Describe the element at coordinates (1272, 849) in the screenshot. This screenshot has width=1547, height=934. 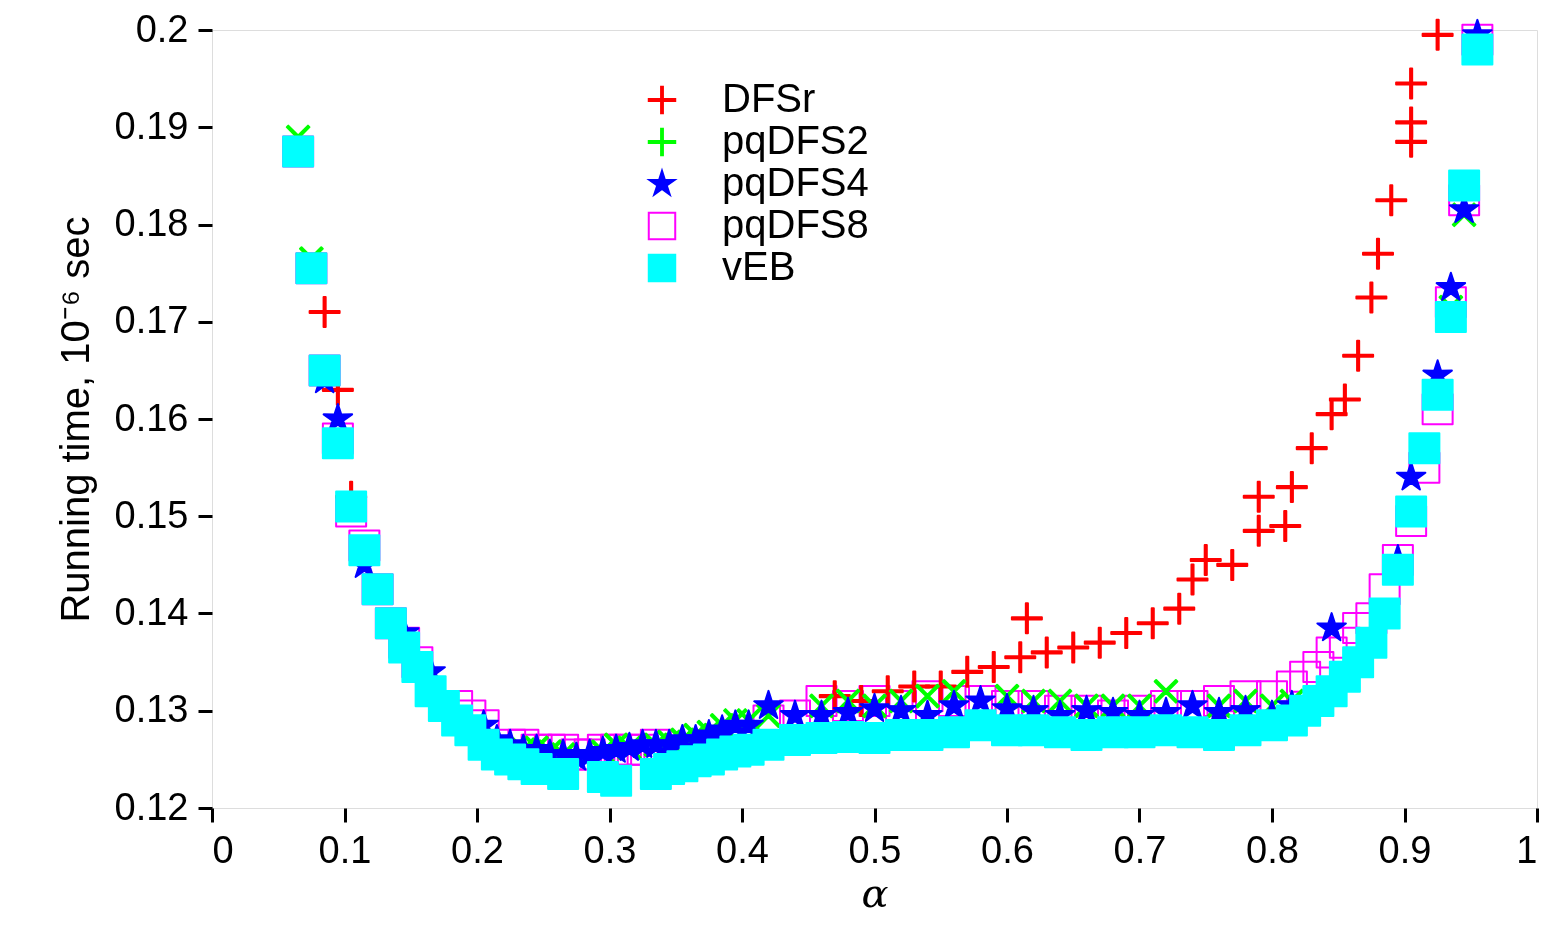
I see `x-tick-label: 0.8` at that location.